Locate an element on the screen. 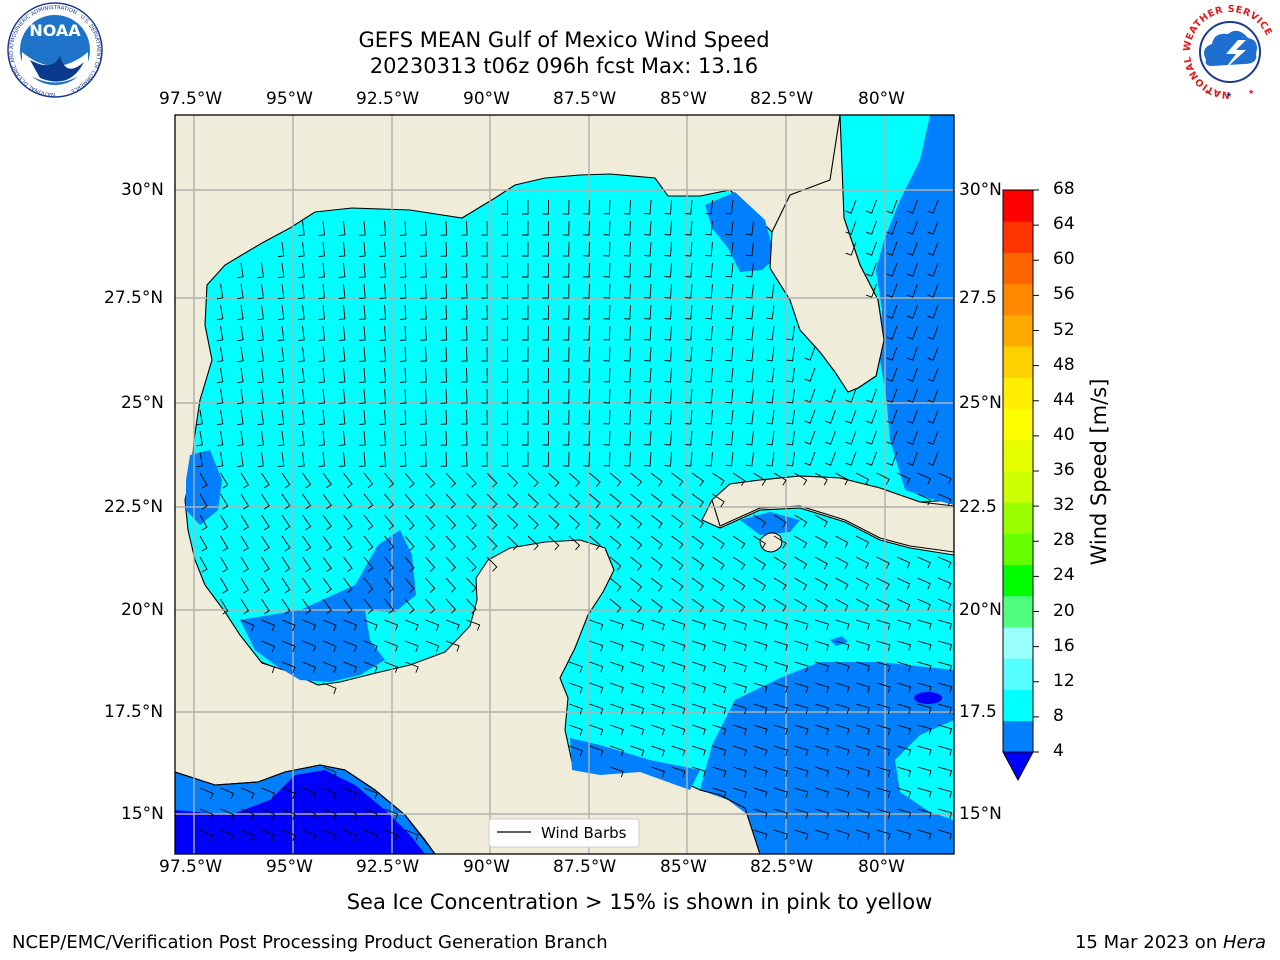 Image resolution: width=1280 pixels, height=960 pixels. wind-patch-south-lane is located at coordinates (770, 523).